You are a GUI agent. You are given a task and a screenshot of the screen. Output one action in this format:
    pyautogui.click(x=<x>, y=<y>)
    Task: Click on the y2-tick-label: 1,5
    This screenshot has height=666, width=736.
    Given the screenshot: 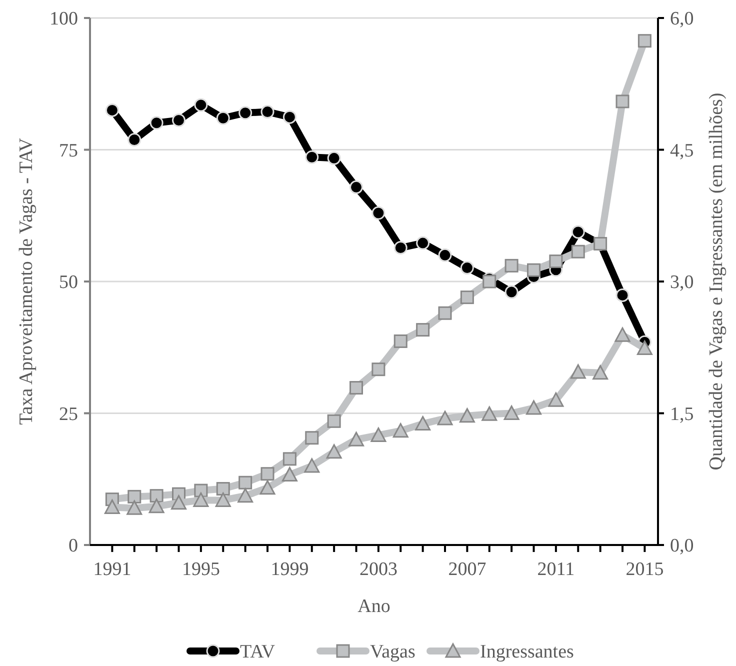 What is the action you would take?
    pyautogui.click(x=682, y=414)
    